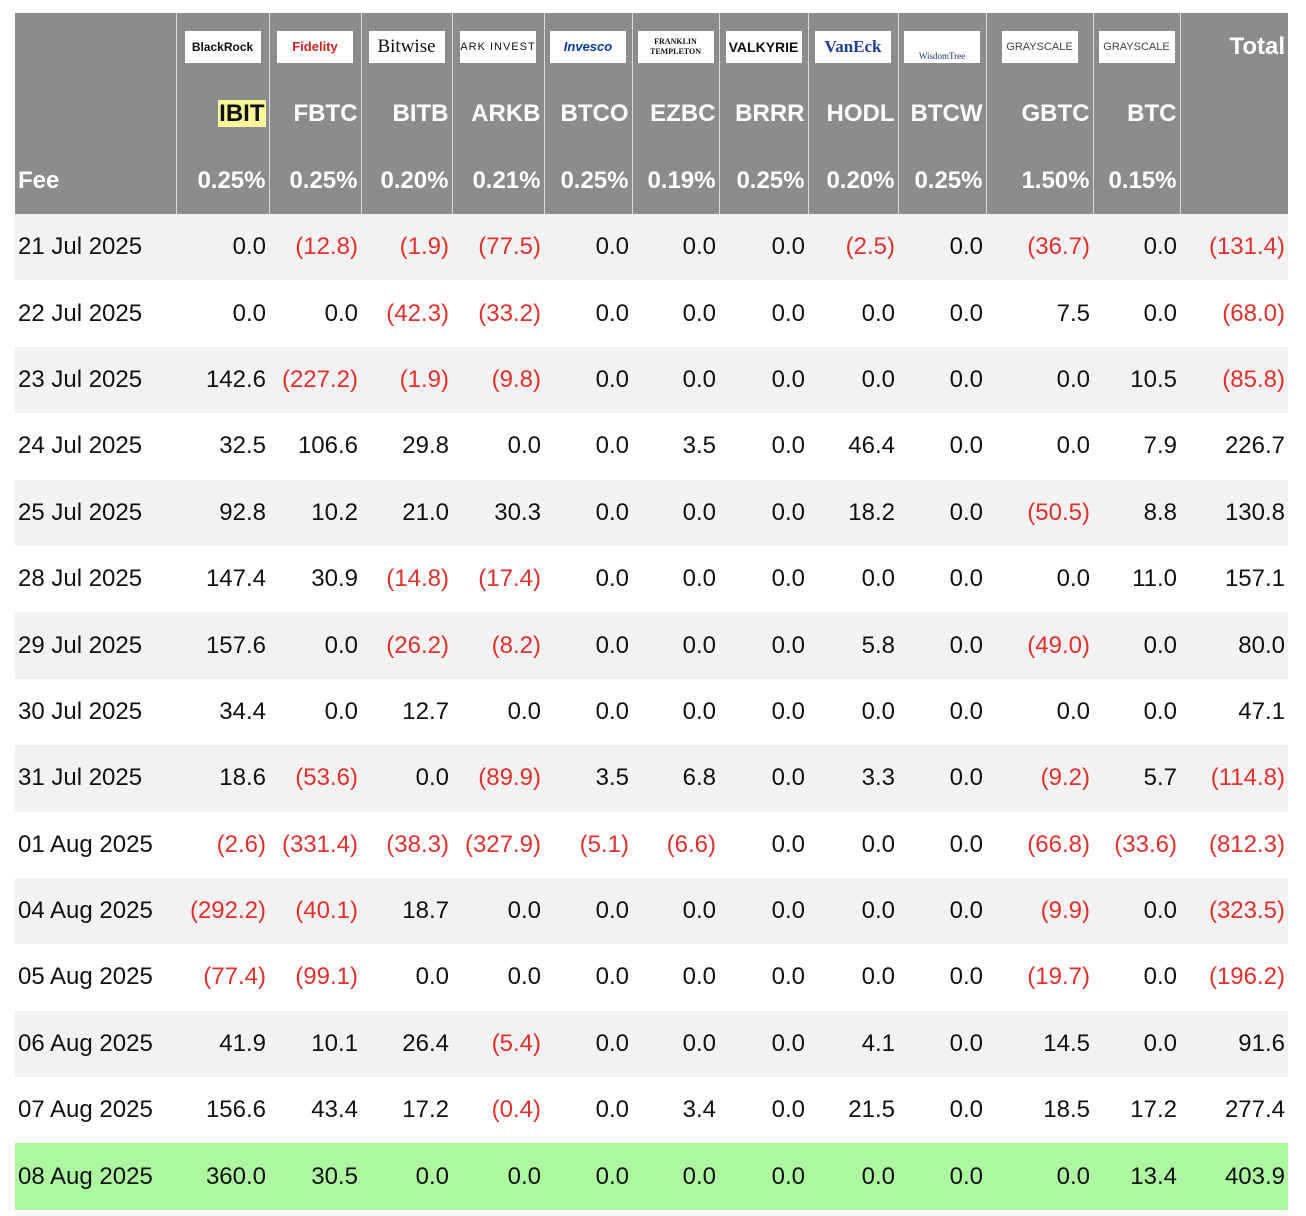 This screenshot has width=1306, height=1216. What do you see at coordinates (506, 113) in the screenshot?
I see `ticker: ARKB` at bounding box center [506, 113].